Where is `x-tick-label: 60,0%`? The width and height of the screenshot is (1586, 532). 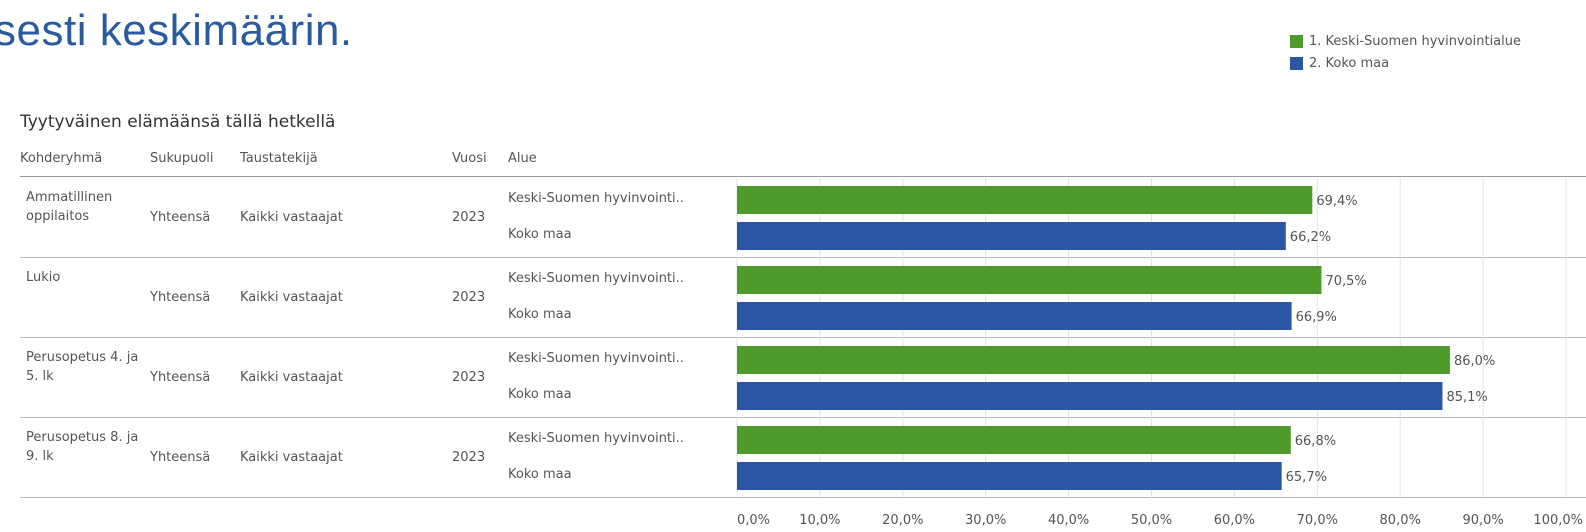 x-tick-label: 60,0% is located at coordinates (1234, 520).